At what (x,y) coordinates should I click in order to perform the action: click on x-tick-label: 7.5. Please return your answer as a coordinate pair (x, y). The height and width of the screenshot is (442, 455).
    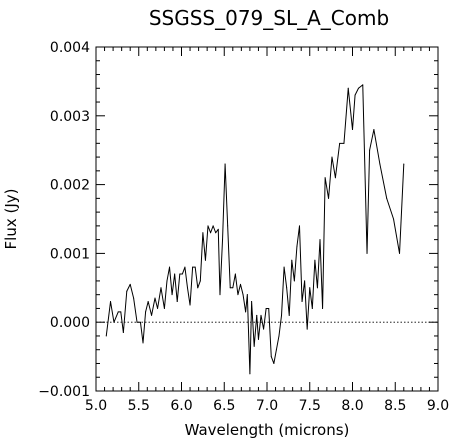
    Looking at the image, I should click on (310, 406).